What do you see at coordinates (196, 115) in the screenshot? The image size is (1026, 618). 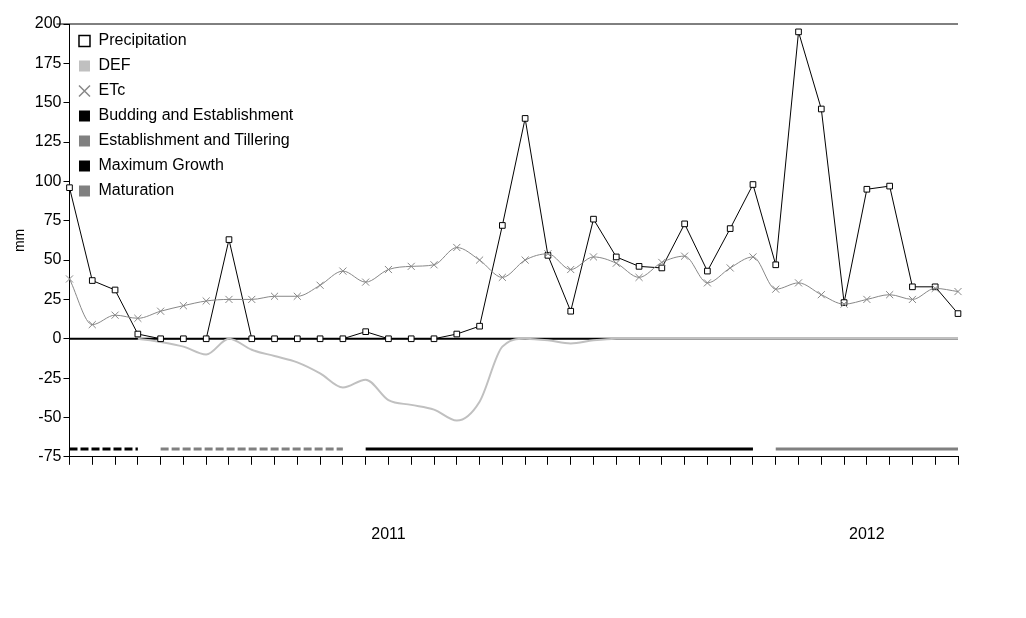 I see `legend-label: Budding and Establishment` at bounding box center [196, 115].